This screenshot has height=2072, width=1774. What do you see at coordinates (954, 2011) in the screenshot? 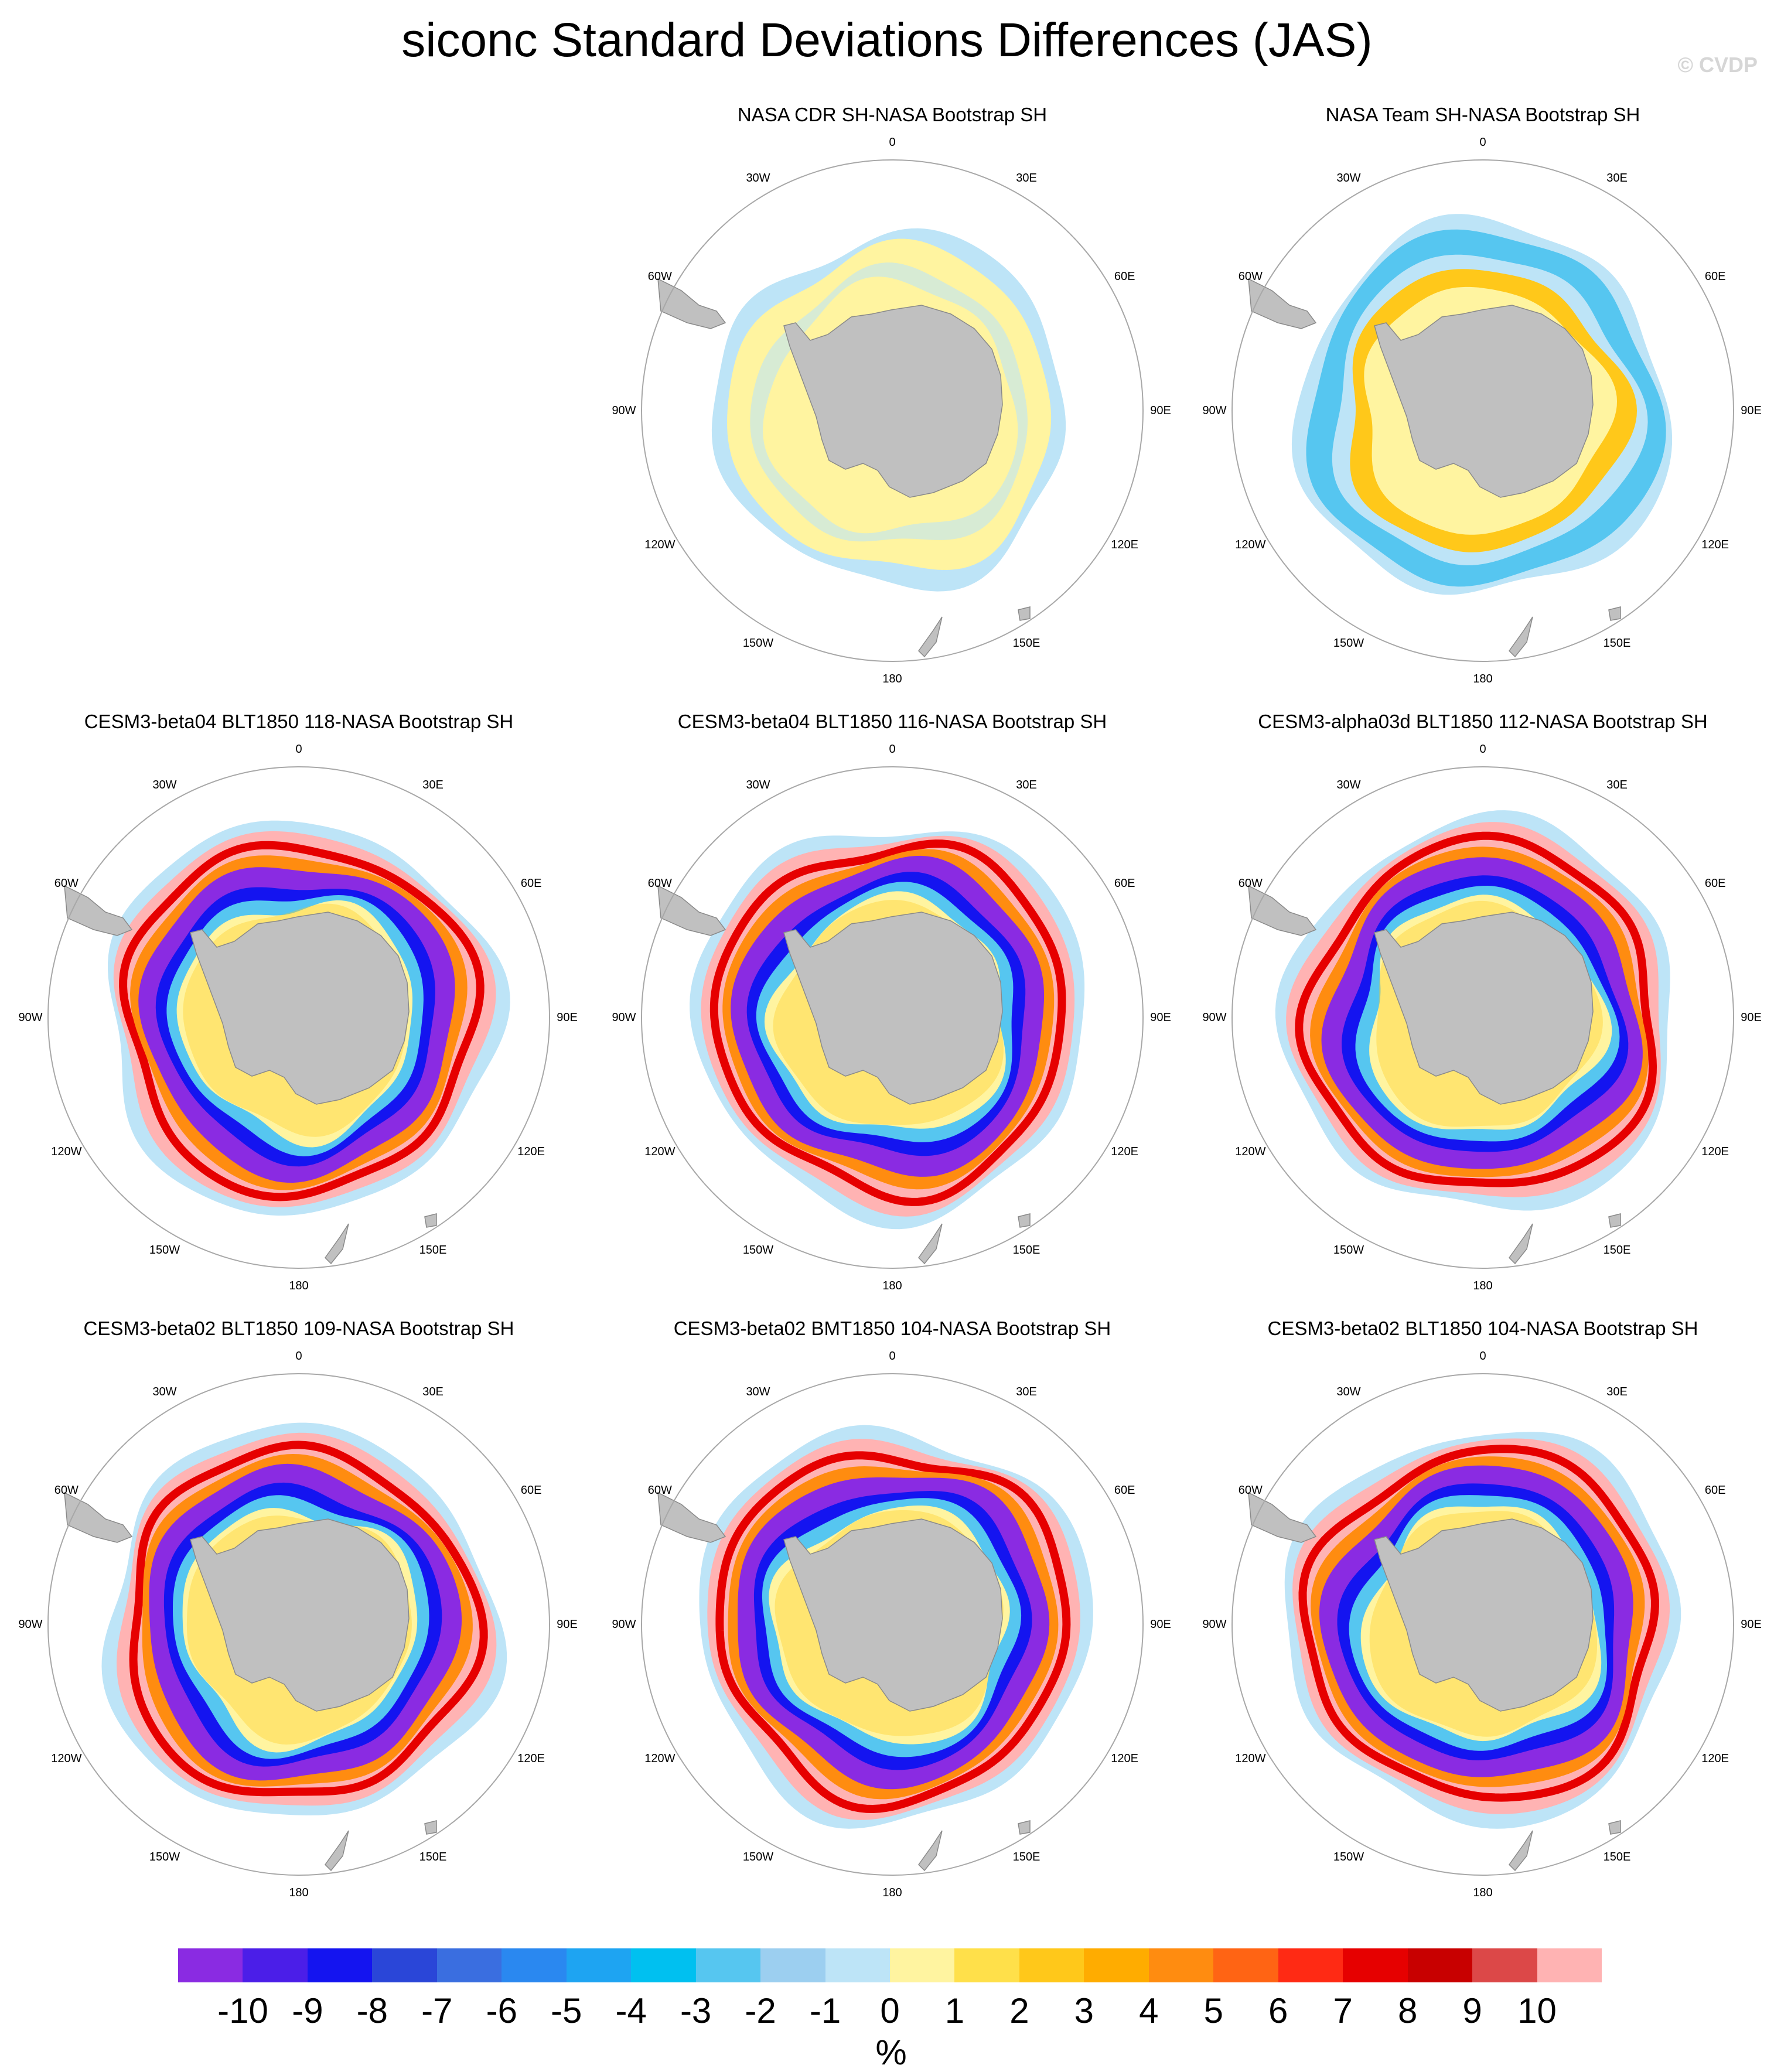
I see `colorbar-tick-label: 1` at bounding box center [954, 2011].